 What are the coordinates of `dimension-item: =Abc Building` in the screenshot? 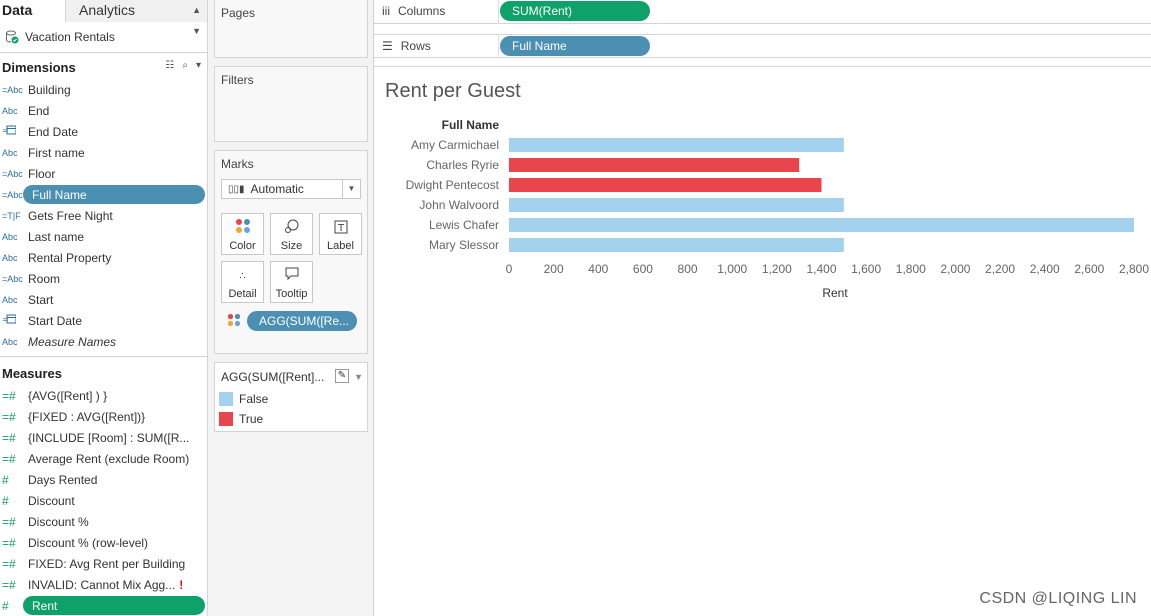 It's located at (103, 89).